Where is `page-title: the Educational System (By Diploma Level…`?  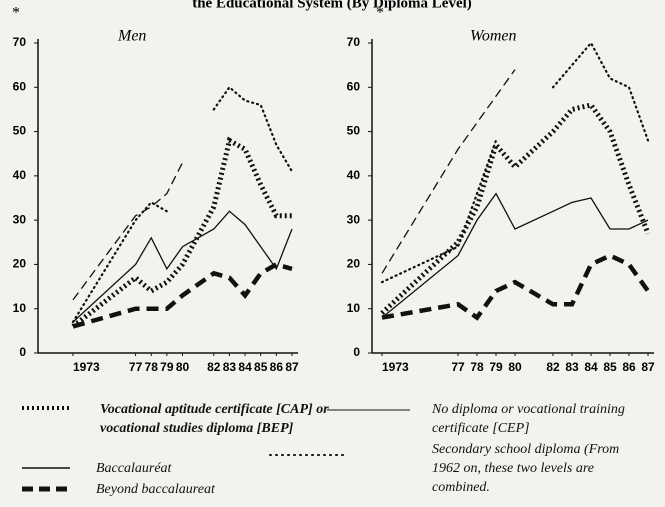 page-title: the Educational System (By Diploma Level… is located at coordinates (332, 5).